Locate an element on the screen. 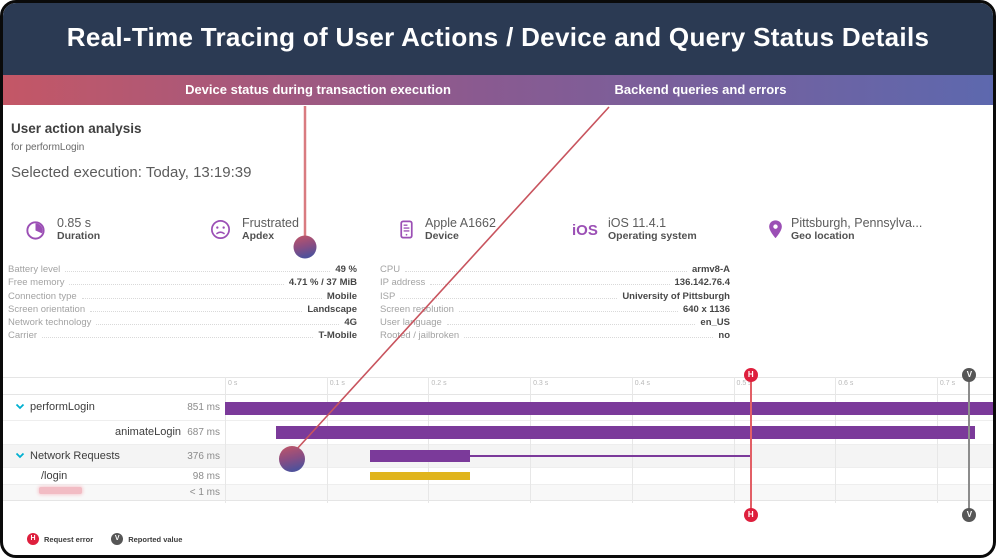  legend-request-error: H Request error is located at coordinates (60, 539).